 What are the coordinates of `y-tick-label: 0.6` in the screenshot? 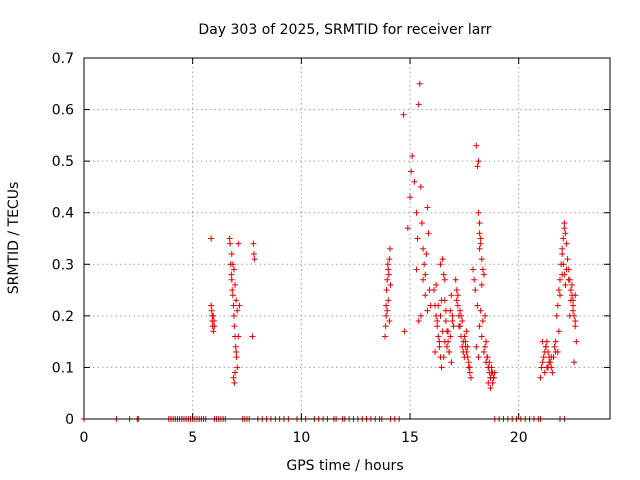 It's located at (63, 111).